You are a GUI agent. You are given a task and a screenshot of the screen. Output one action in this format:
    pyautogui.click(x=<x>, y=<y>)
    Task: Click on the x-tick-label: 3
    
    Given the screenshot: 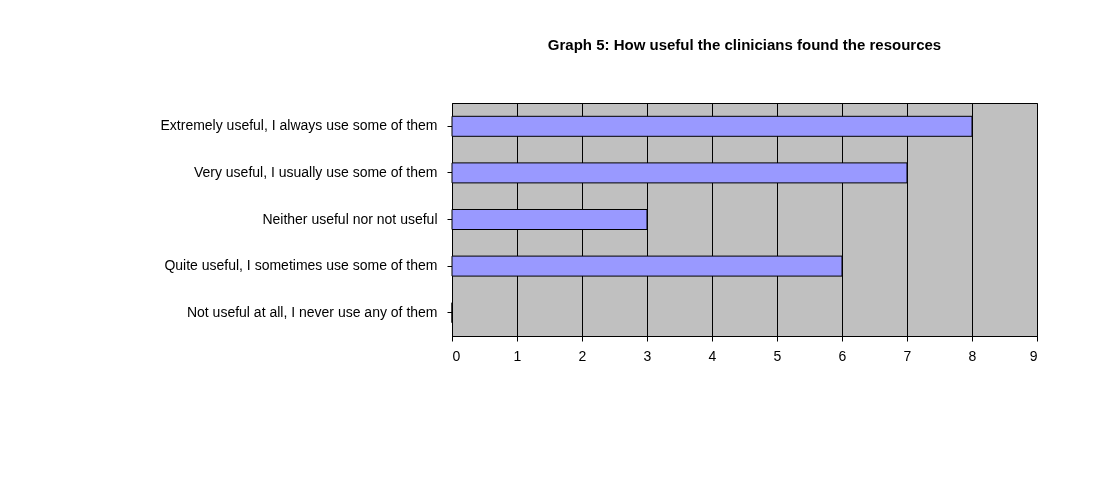 What is the action you would take?
    pyautogui.click(x=647, y=355)
    